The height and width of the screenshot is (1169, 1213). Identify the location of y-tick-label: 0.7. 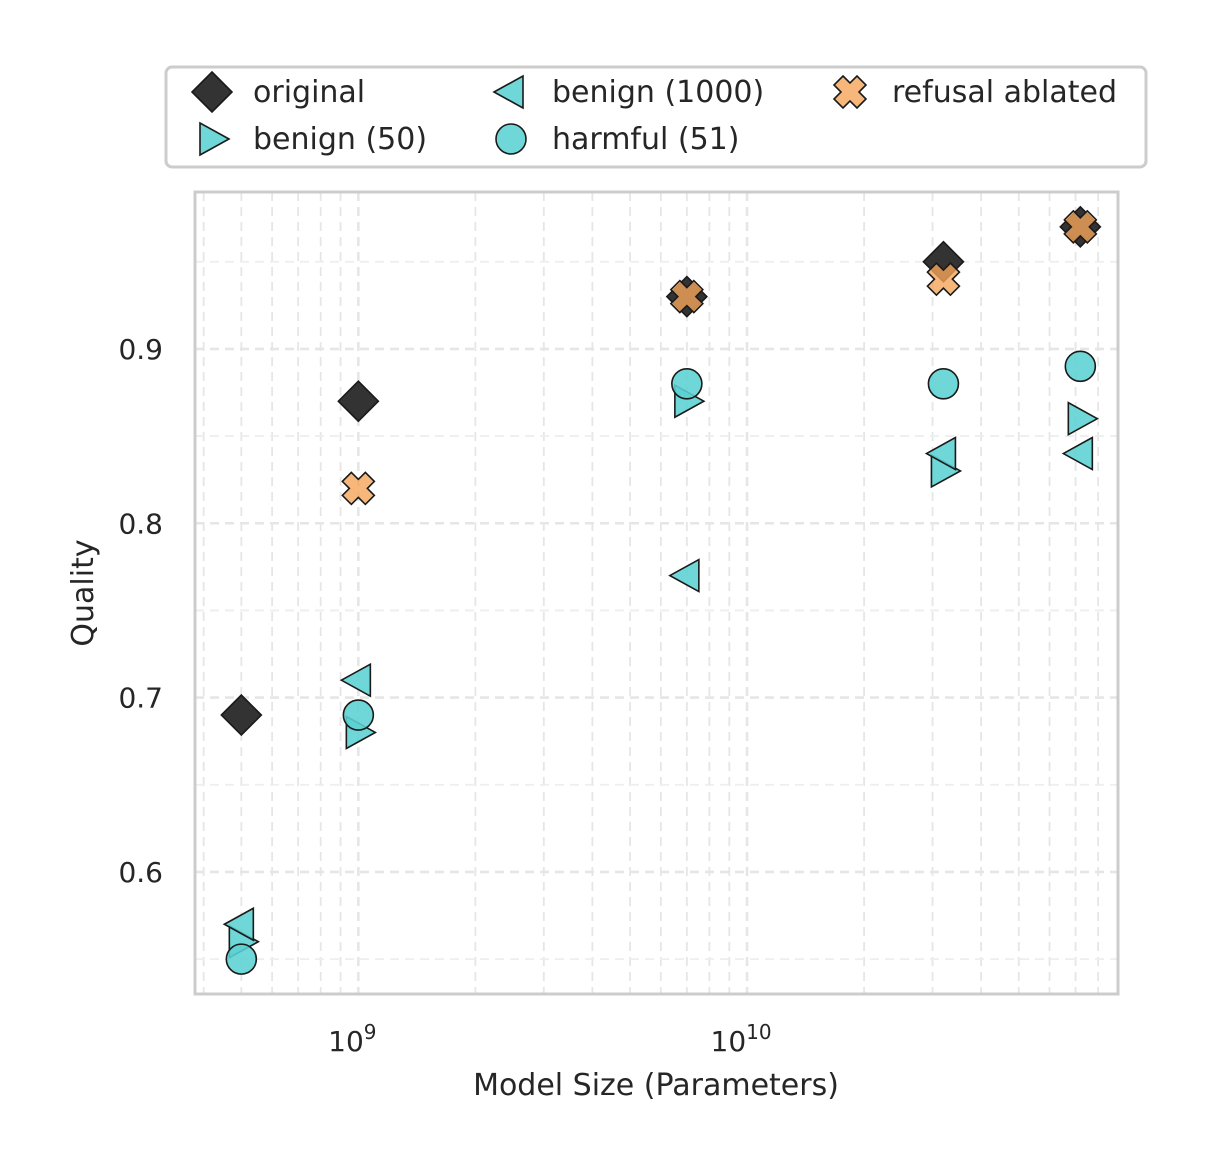
(140, 698).